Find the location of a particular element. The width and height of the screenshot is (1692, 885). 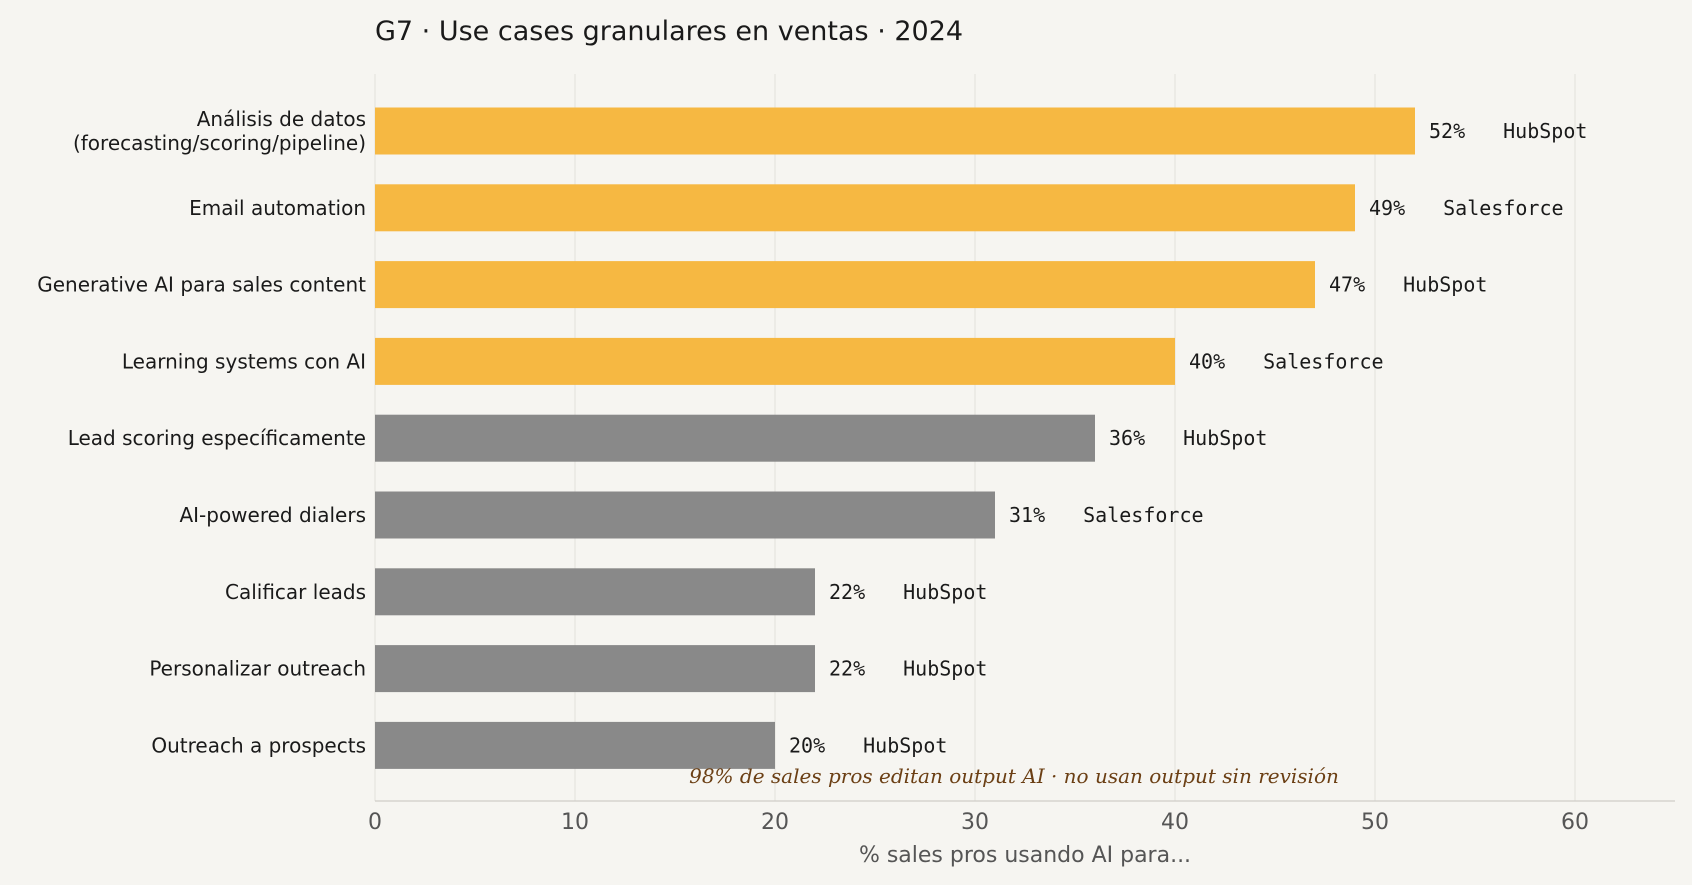

x-tick-label: 20 is located at coordinates (775, 822).